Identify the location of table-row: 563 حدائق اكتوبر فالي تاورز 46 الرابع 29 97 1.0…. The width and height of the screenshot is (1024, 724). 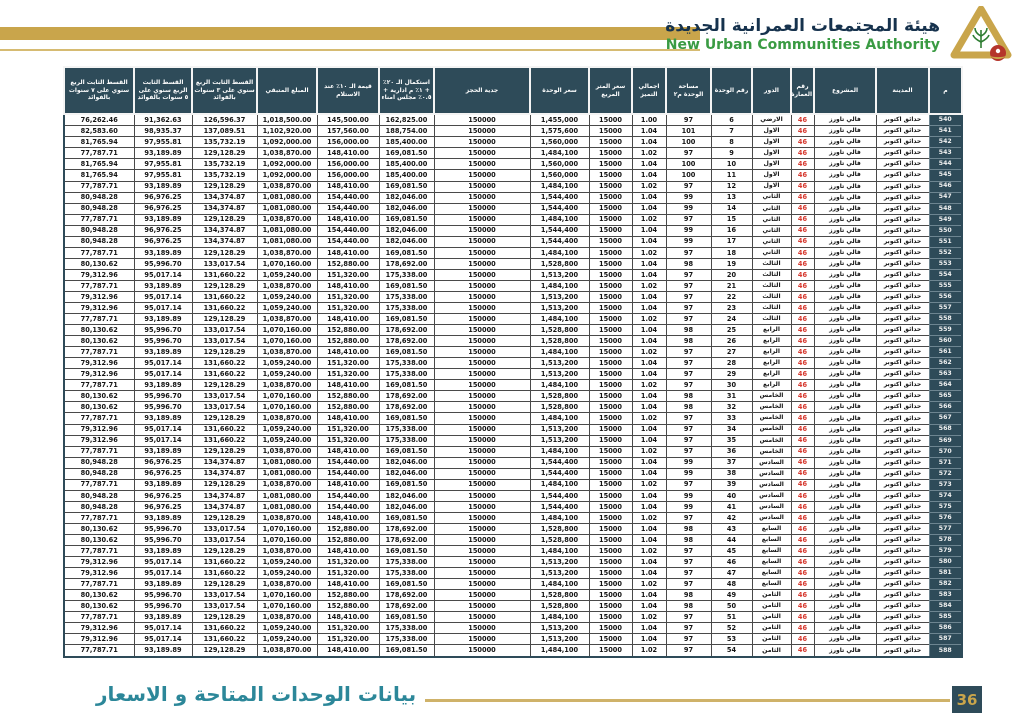
(513, 374).